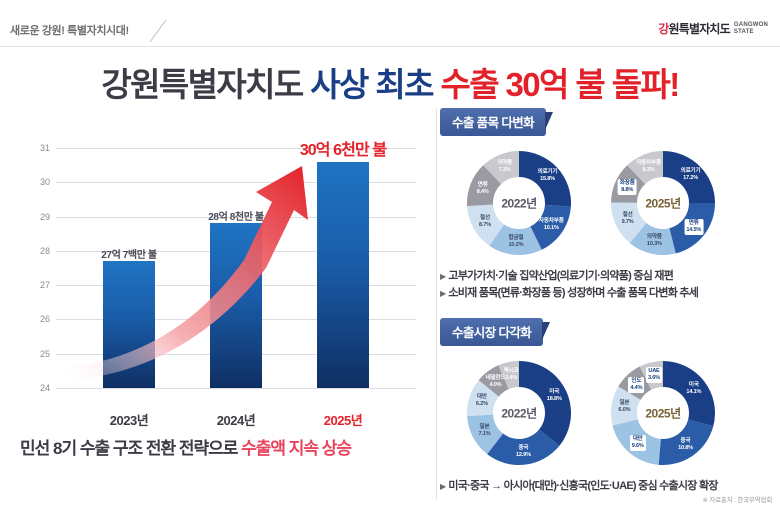 The height and width of the screenshot is (519, 780). What do you see at coordinates (627, 219) in the screenshot?
I see `donut-slice-label: 철선 9.7%` at bounding box center [627, 219].